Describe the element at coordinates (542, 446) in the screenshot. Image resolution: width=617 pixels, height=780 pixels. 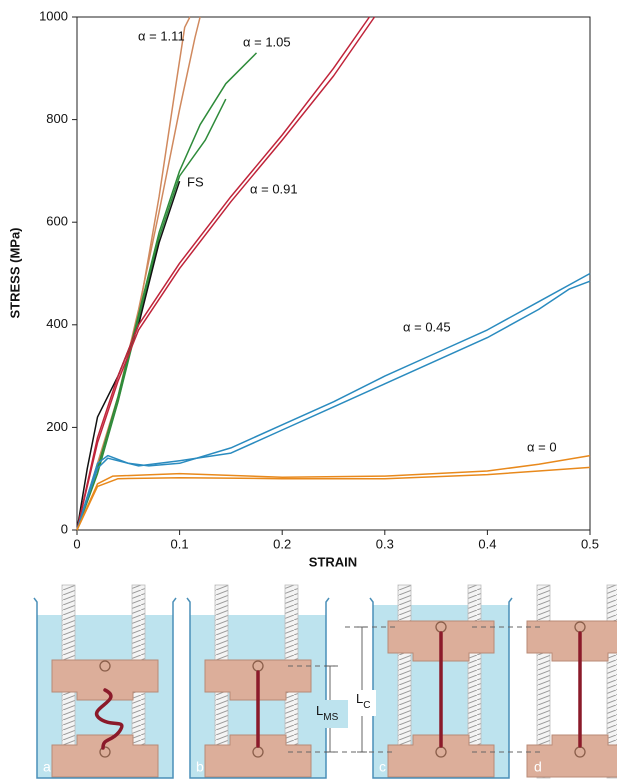
I see `curve-label: α = 0` at that location.